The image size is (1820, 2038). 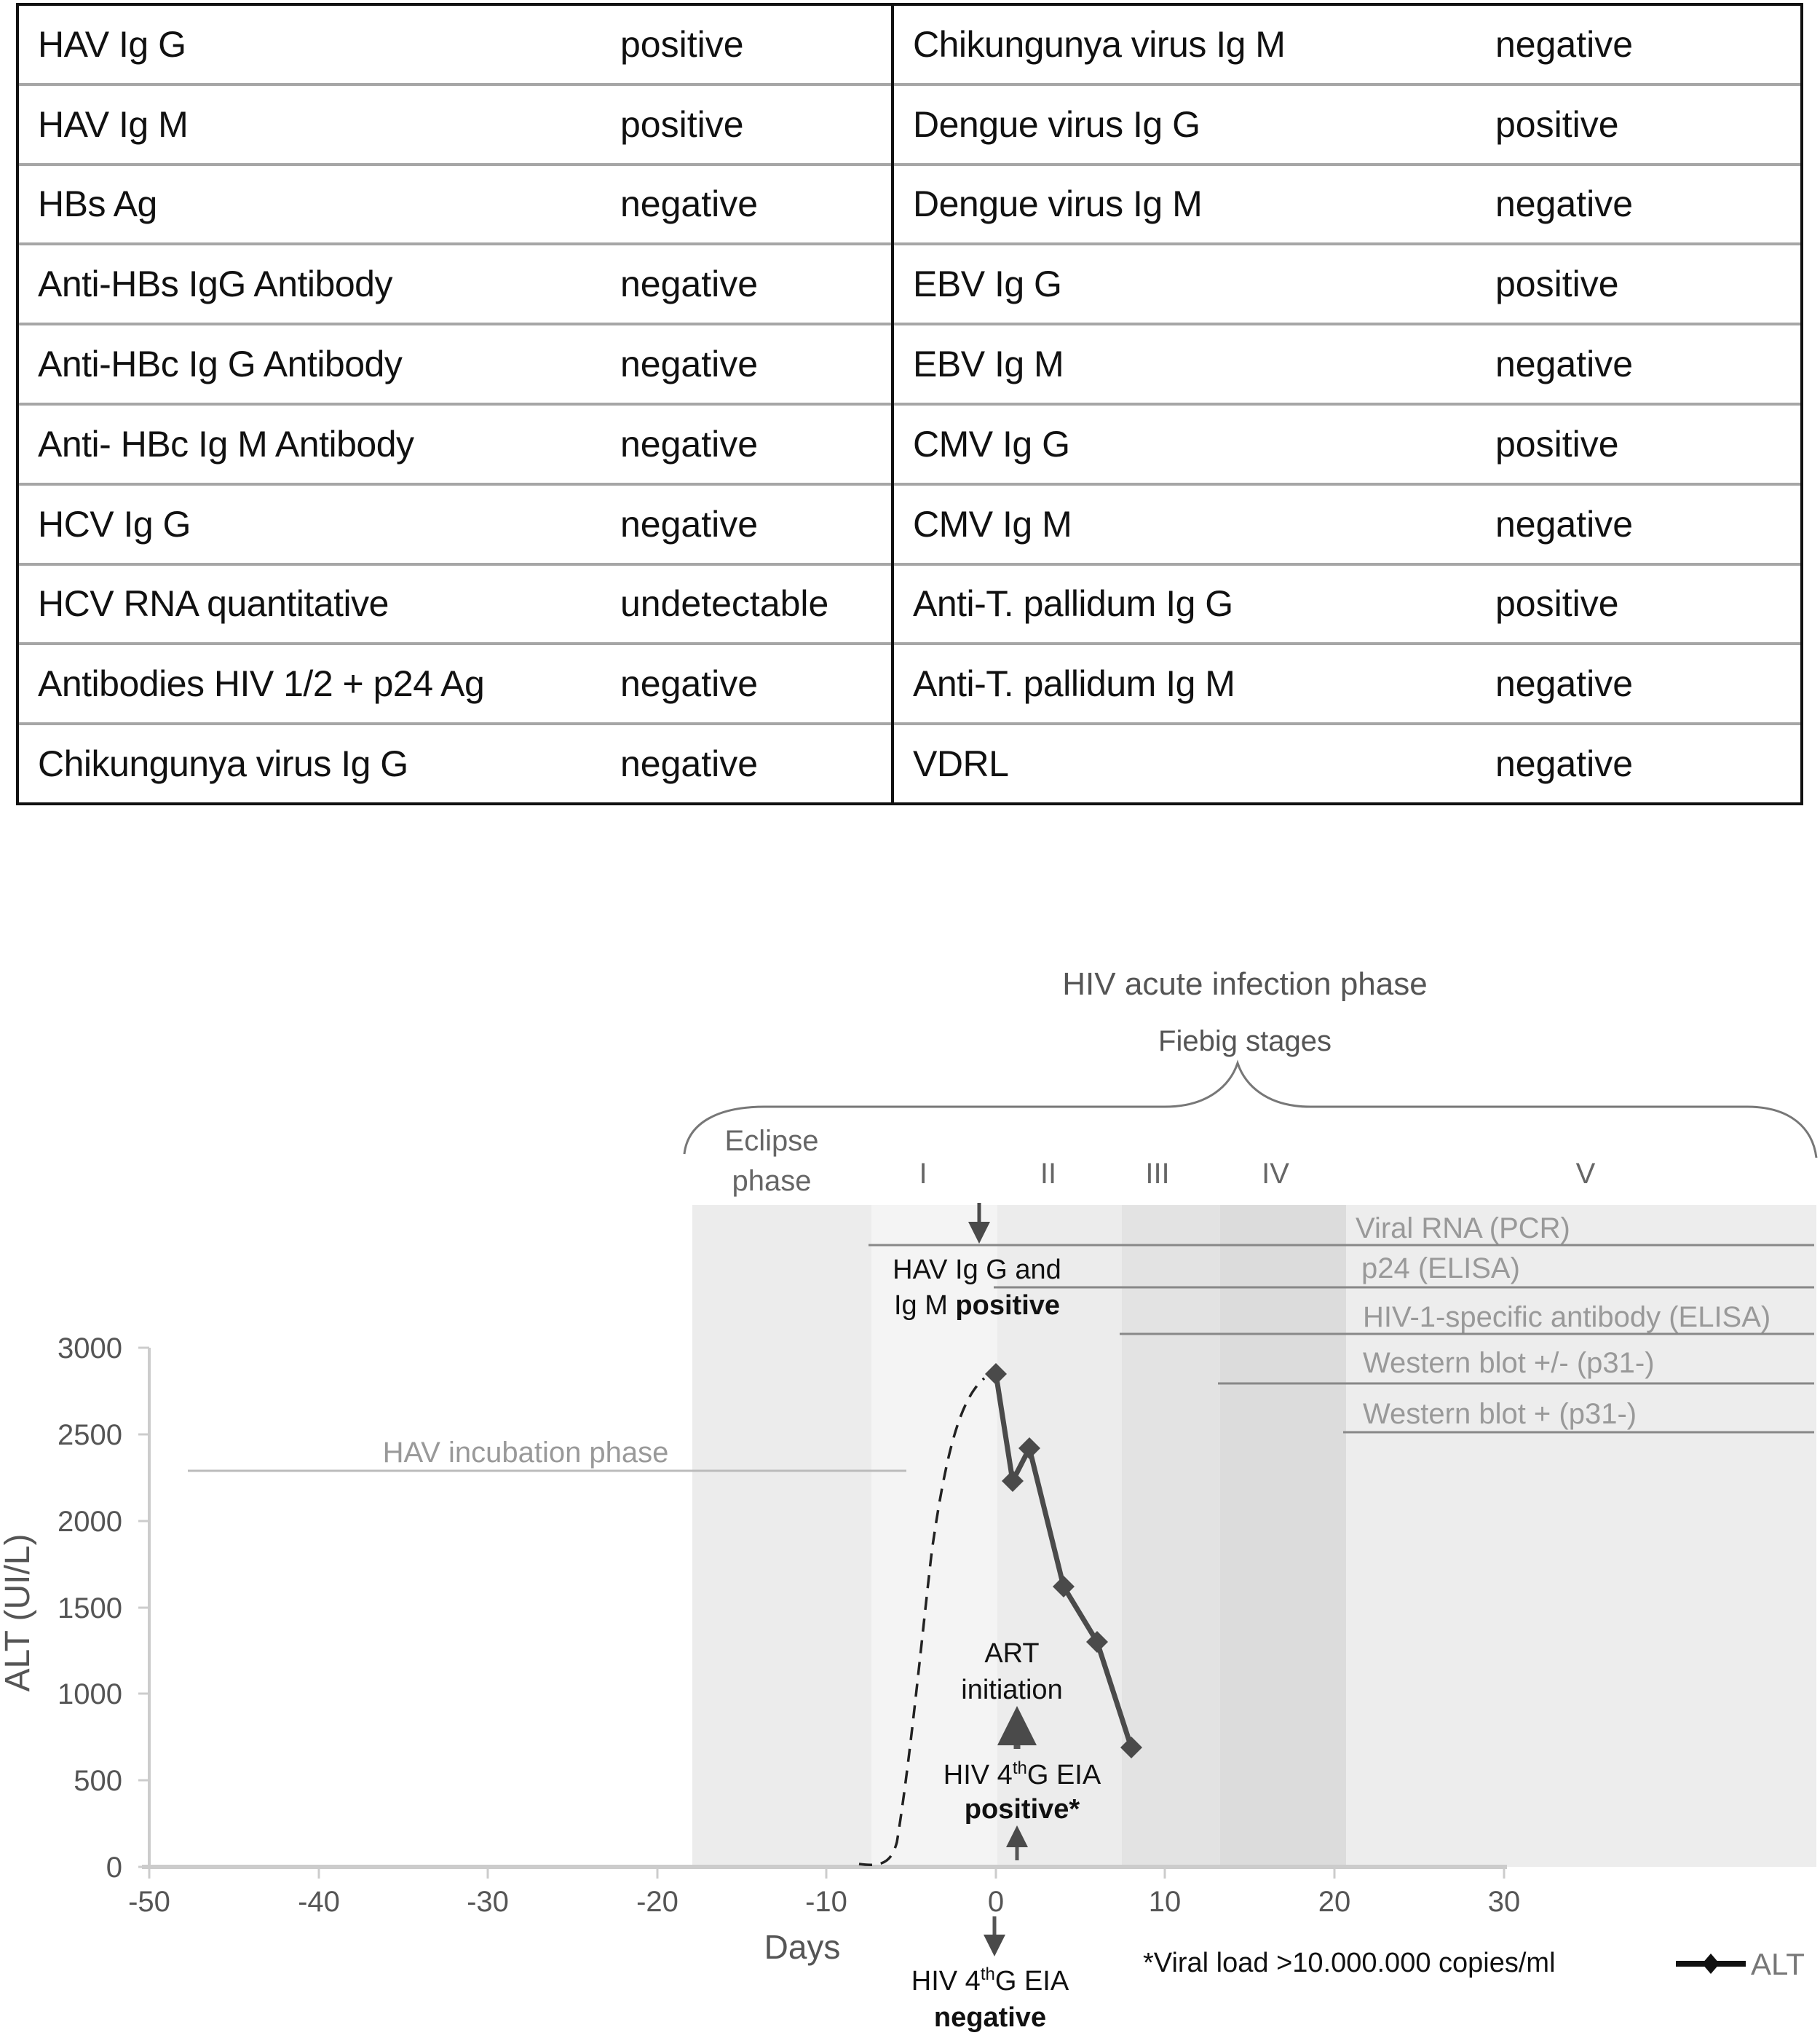 I want to click on svg-text: 2500, so click(x=90, y=1435).